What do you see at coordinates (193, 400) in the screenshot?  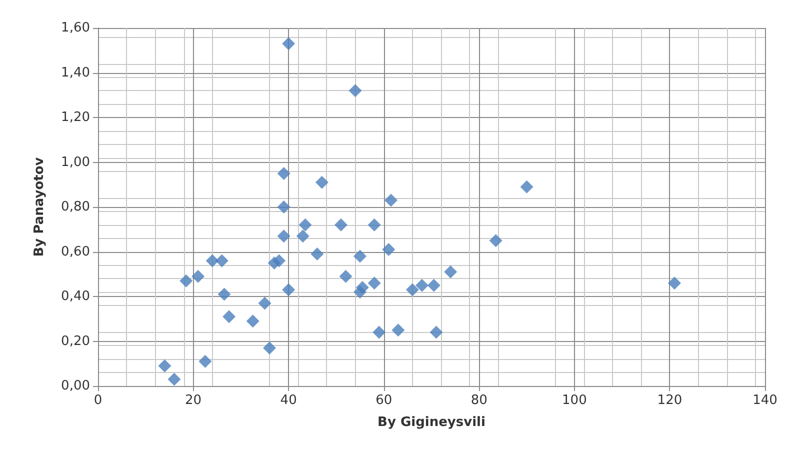 I see `x-tick-label: 20` at bounding box center [193, 400].